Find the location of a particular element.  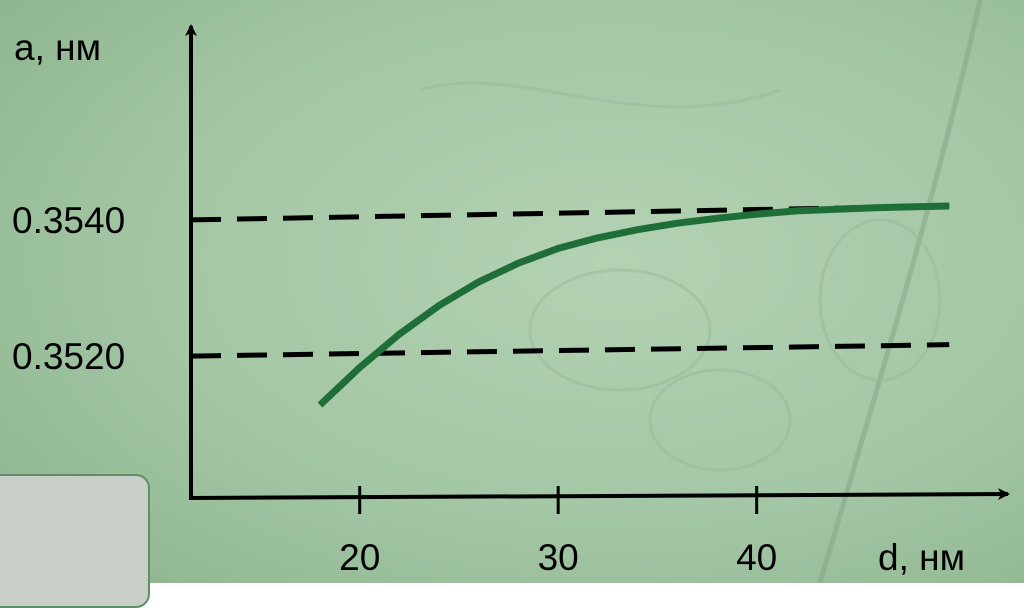

y-axis-label: a, нм is located at coordinates (57, 47).